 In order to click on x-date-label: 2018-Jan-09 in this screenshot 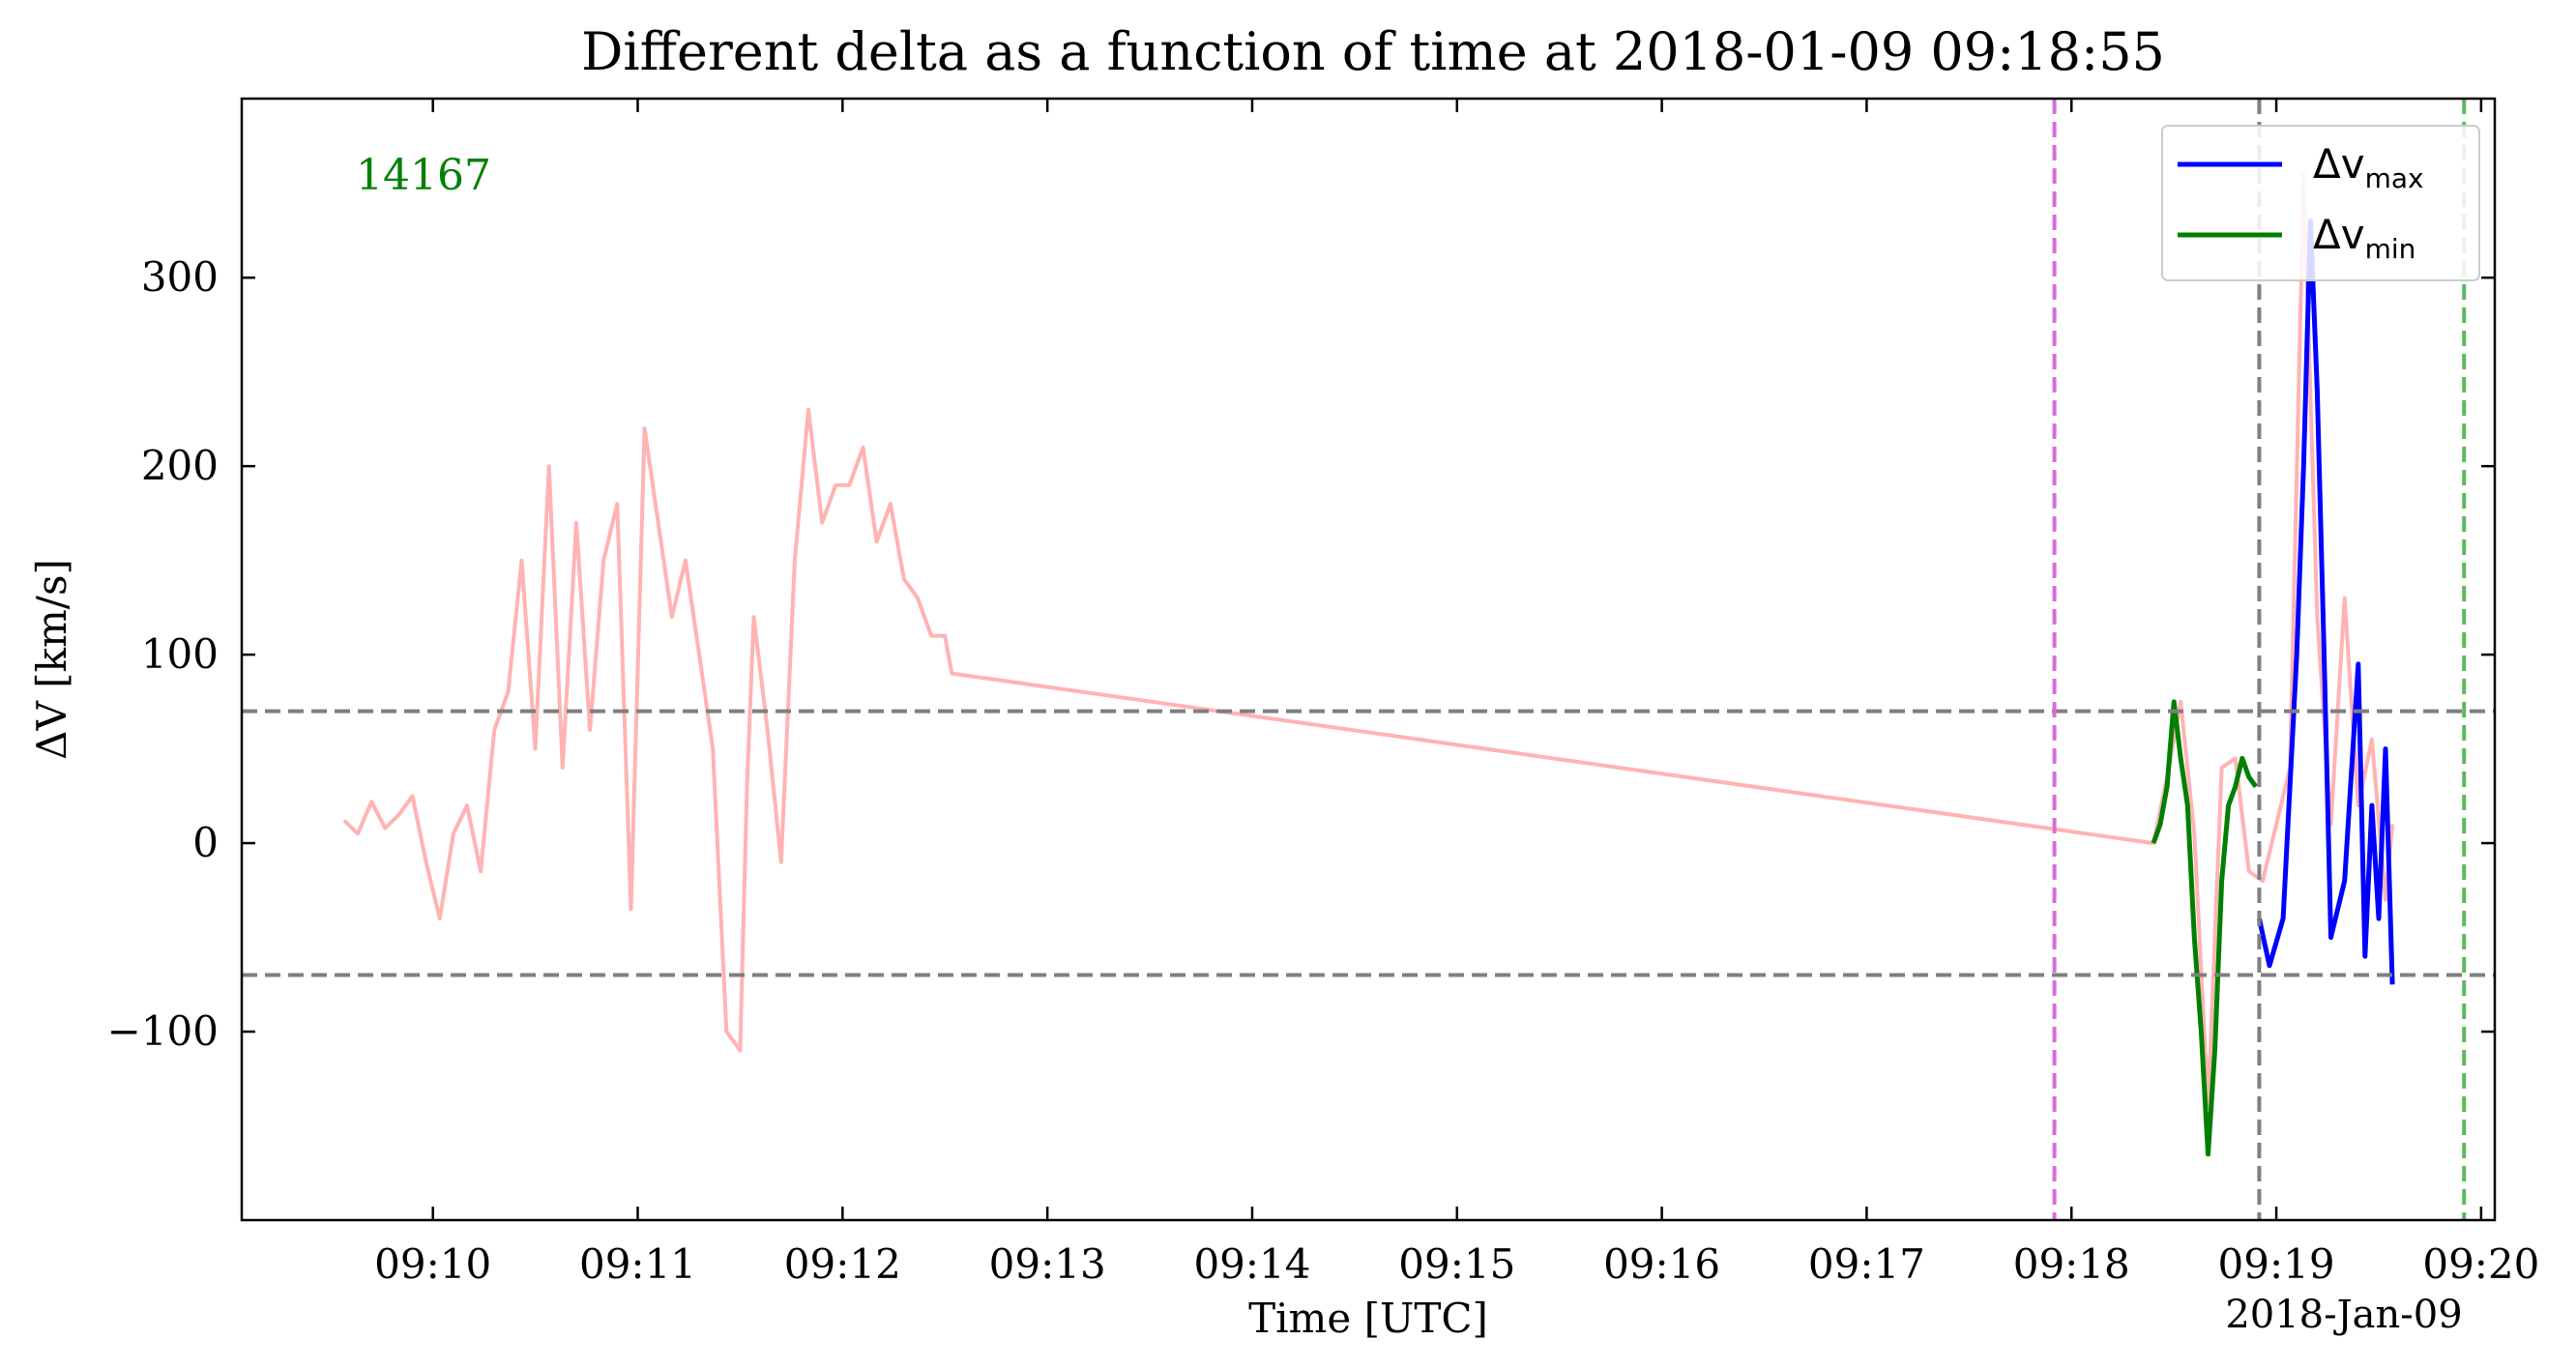, I will do `click(2343, 1315)`.